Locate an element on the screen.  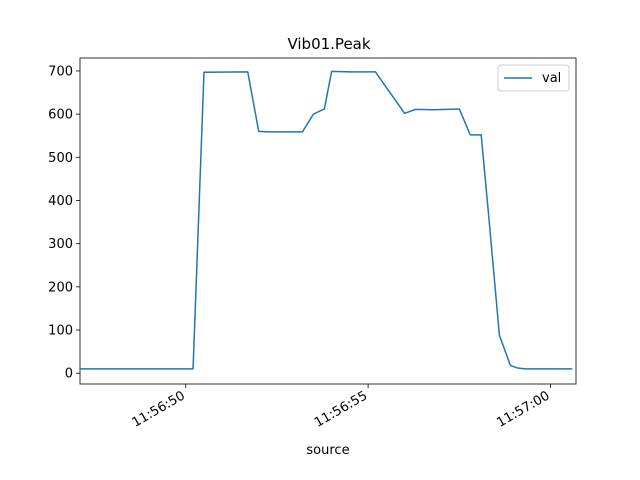
y-tick-label: 600 is located at coordinates (60, 115).